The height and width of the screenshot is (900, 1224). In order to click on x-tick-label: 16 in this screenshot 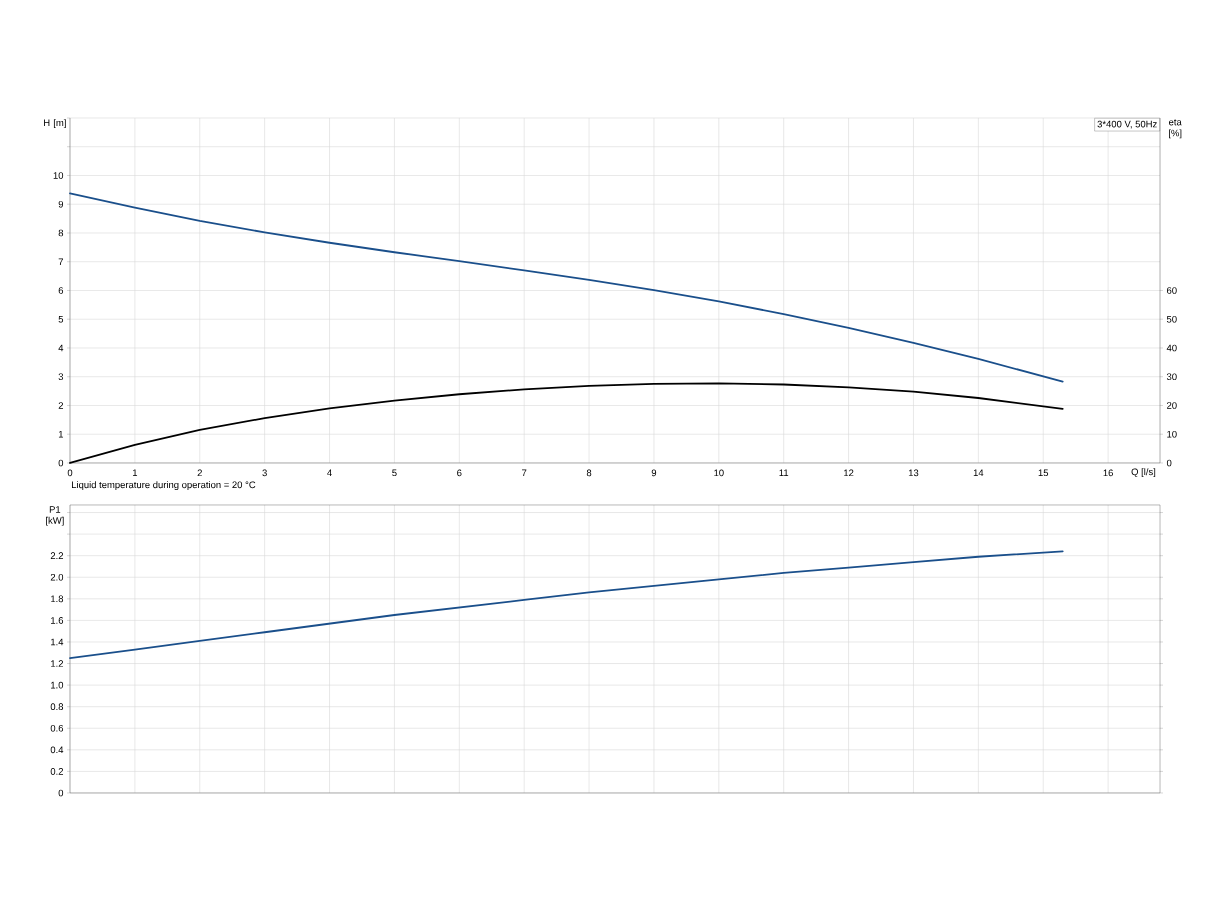, I will do `click(1108, 473)`.